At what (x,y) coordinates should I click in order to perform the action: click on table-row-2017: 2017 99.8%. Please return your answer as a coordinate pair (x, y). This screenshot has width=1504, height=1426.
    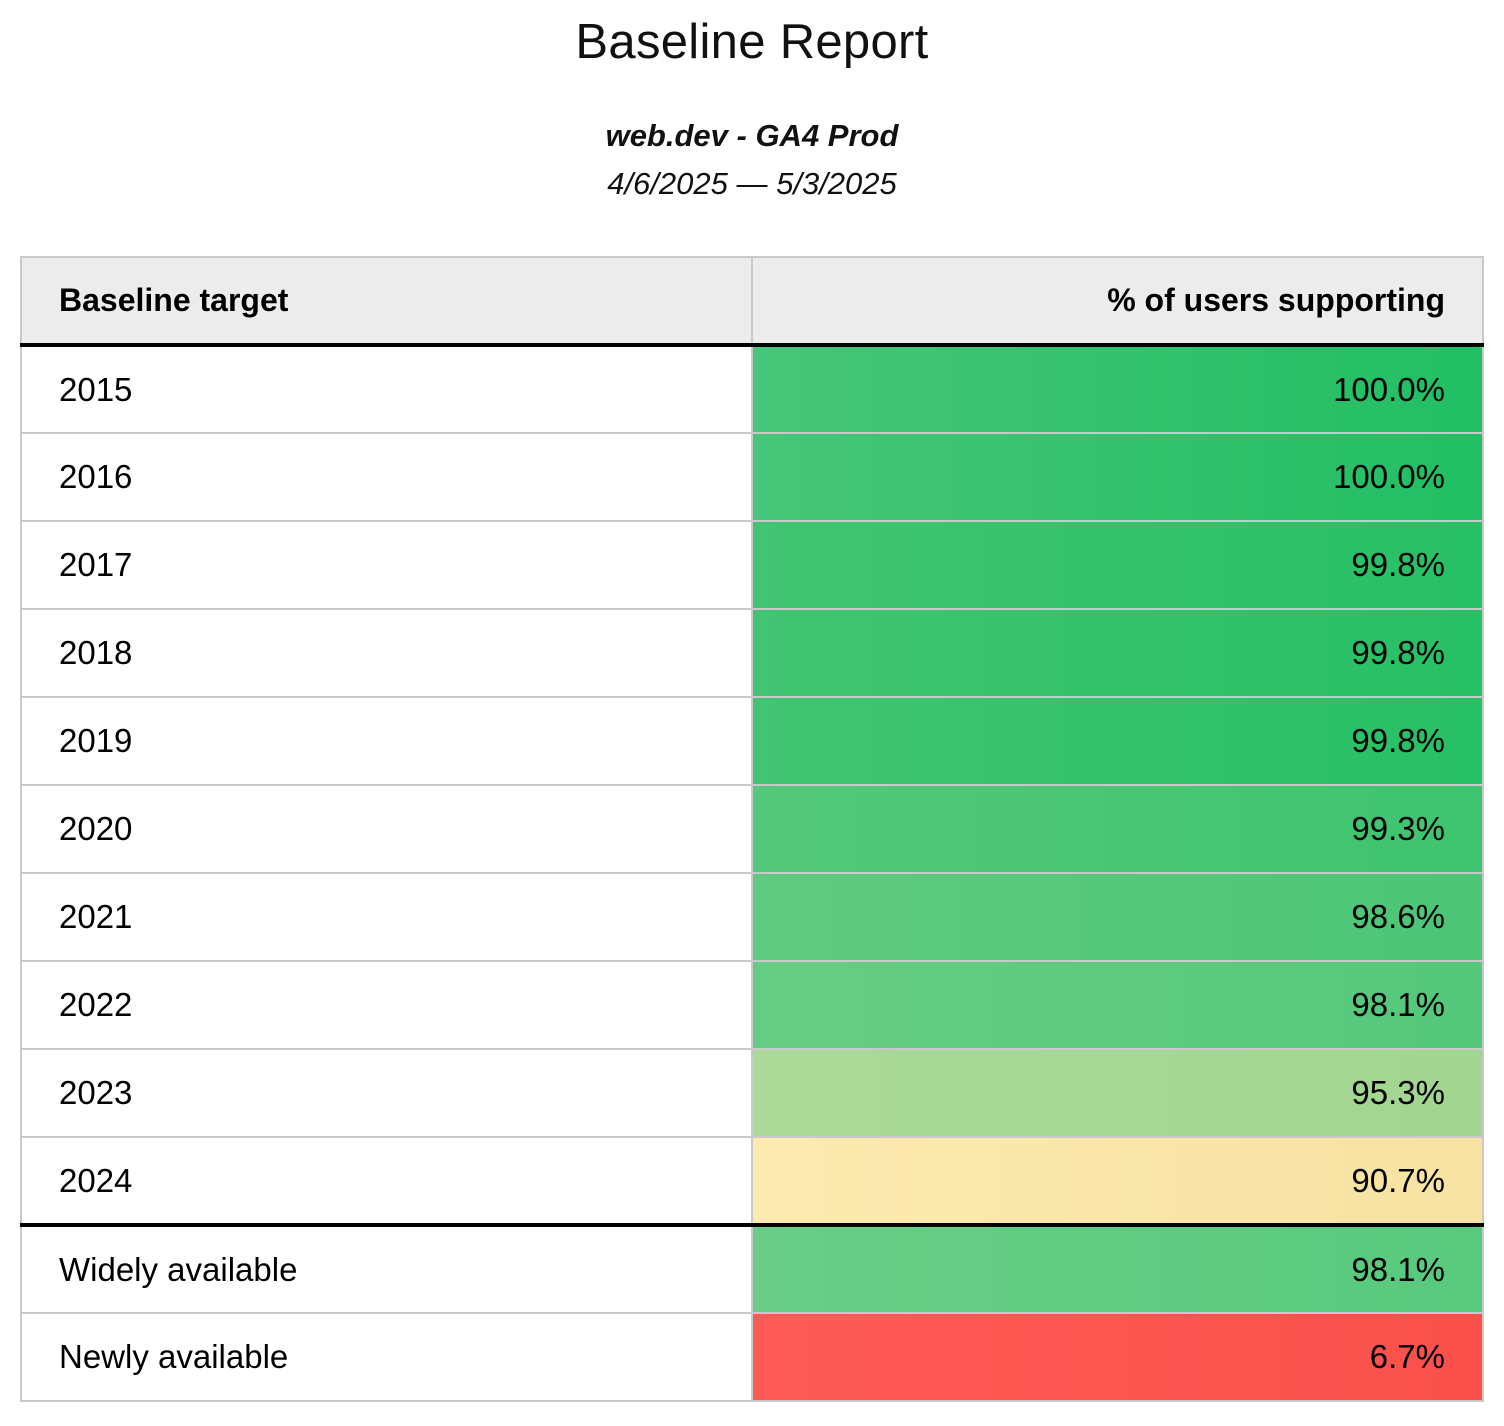
    Looking at the image, I should click on (752, 565).